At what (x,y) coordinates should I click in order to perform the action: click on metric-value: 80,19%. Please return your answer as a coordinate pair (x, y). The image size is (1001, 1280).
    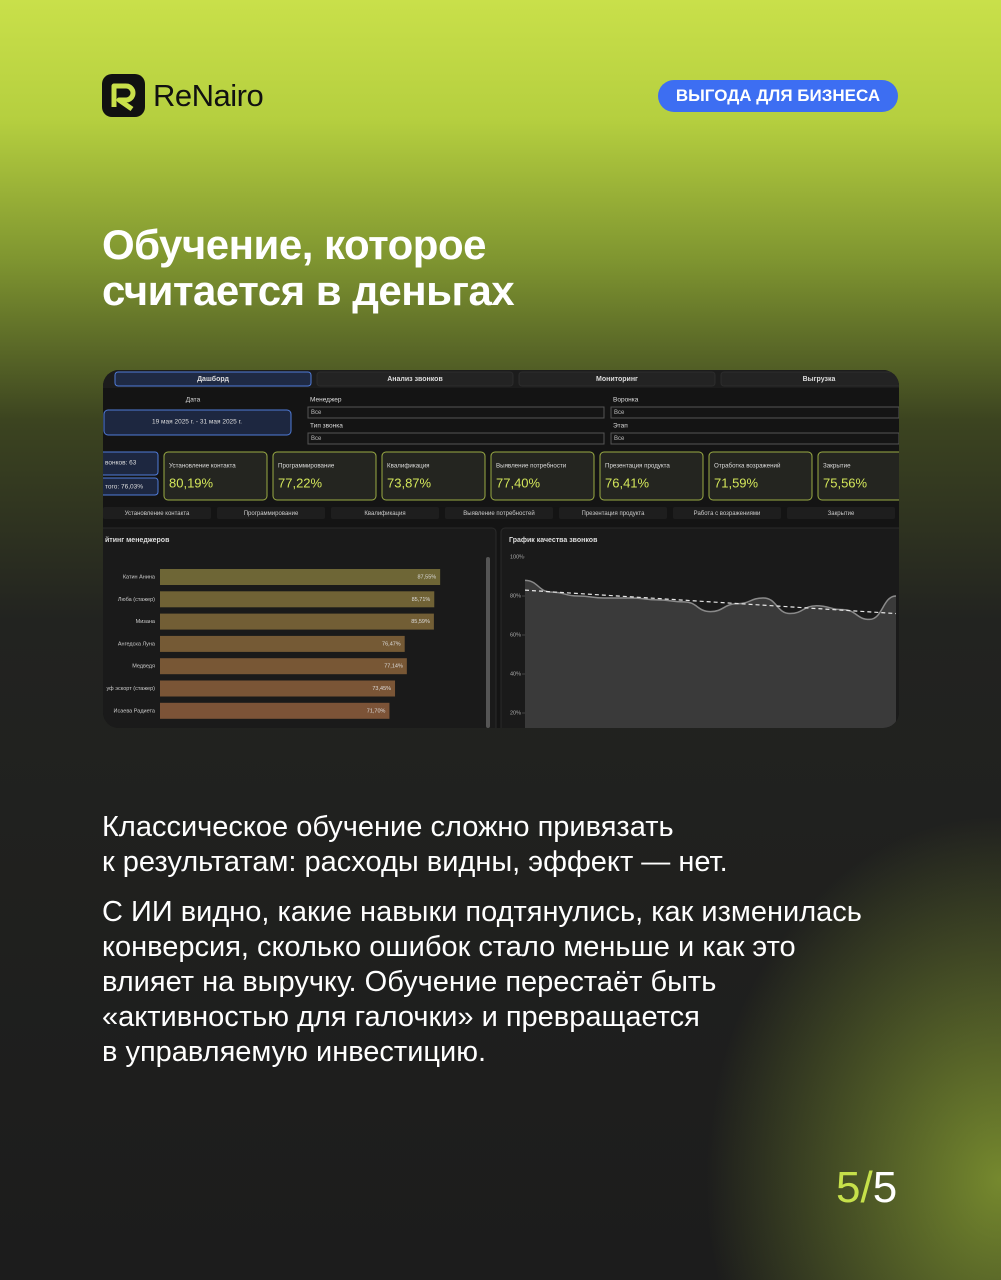
    Looking at the image, I should click on (191, 482).